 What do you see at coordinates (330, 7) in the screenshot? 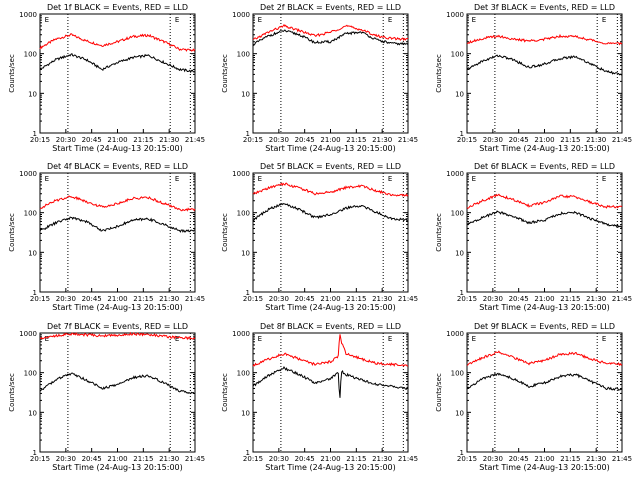
I see `chart-title: Det 2f BLACK = Events, RED = LLD` at bounding box center [330, 7].